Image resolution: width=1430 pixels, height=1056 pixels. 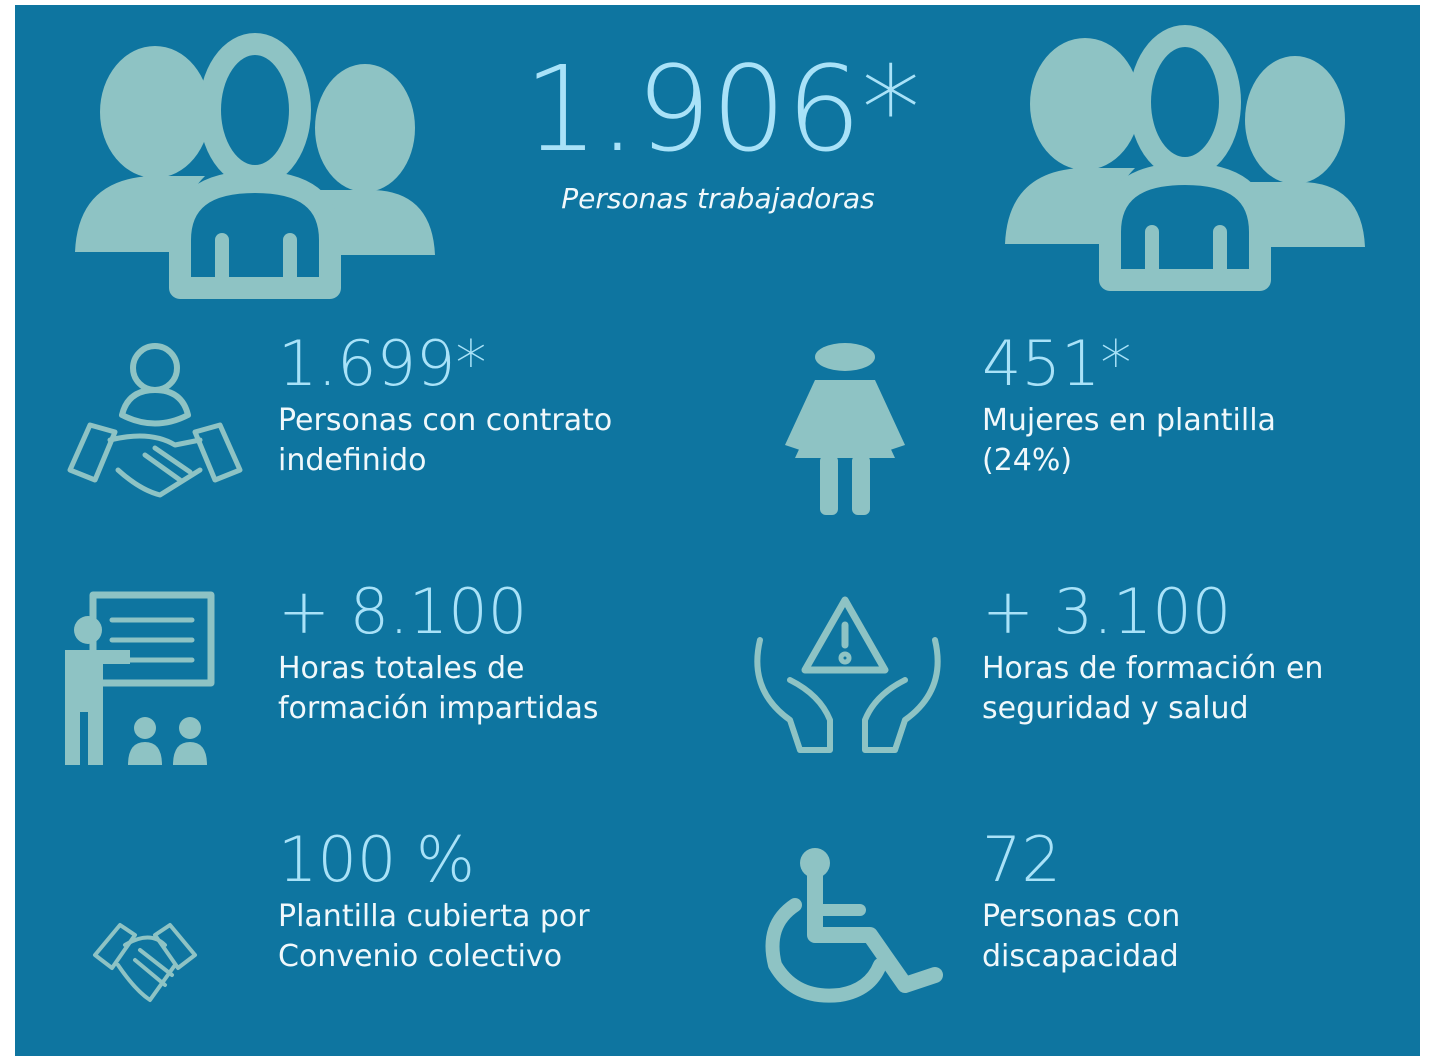 What do you see at coordinates (445, 420) in the screenshot?
I see `stat-label: Personas con contrato` at bounding box center [445, 420].